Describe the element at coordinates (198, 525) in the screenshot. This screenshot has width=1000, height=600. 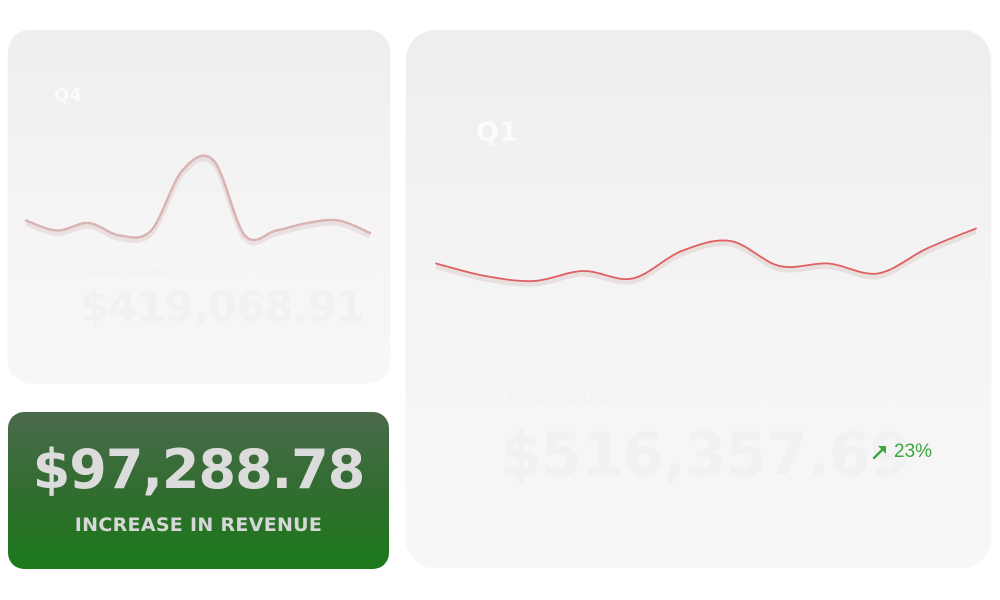
I see `revenue-increase-caption: INCREASE IN REVENUE` at that location.